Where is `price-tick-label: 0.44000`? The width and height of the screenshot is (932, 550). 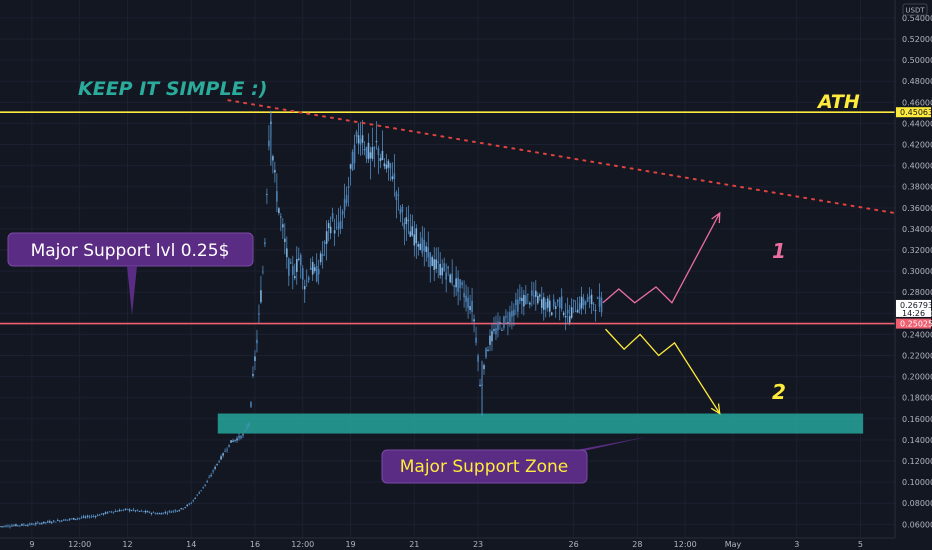
price-tick-label: 0.44000 is located at coordinates (917, 123).